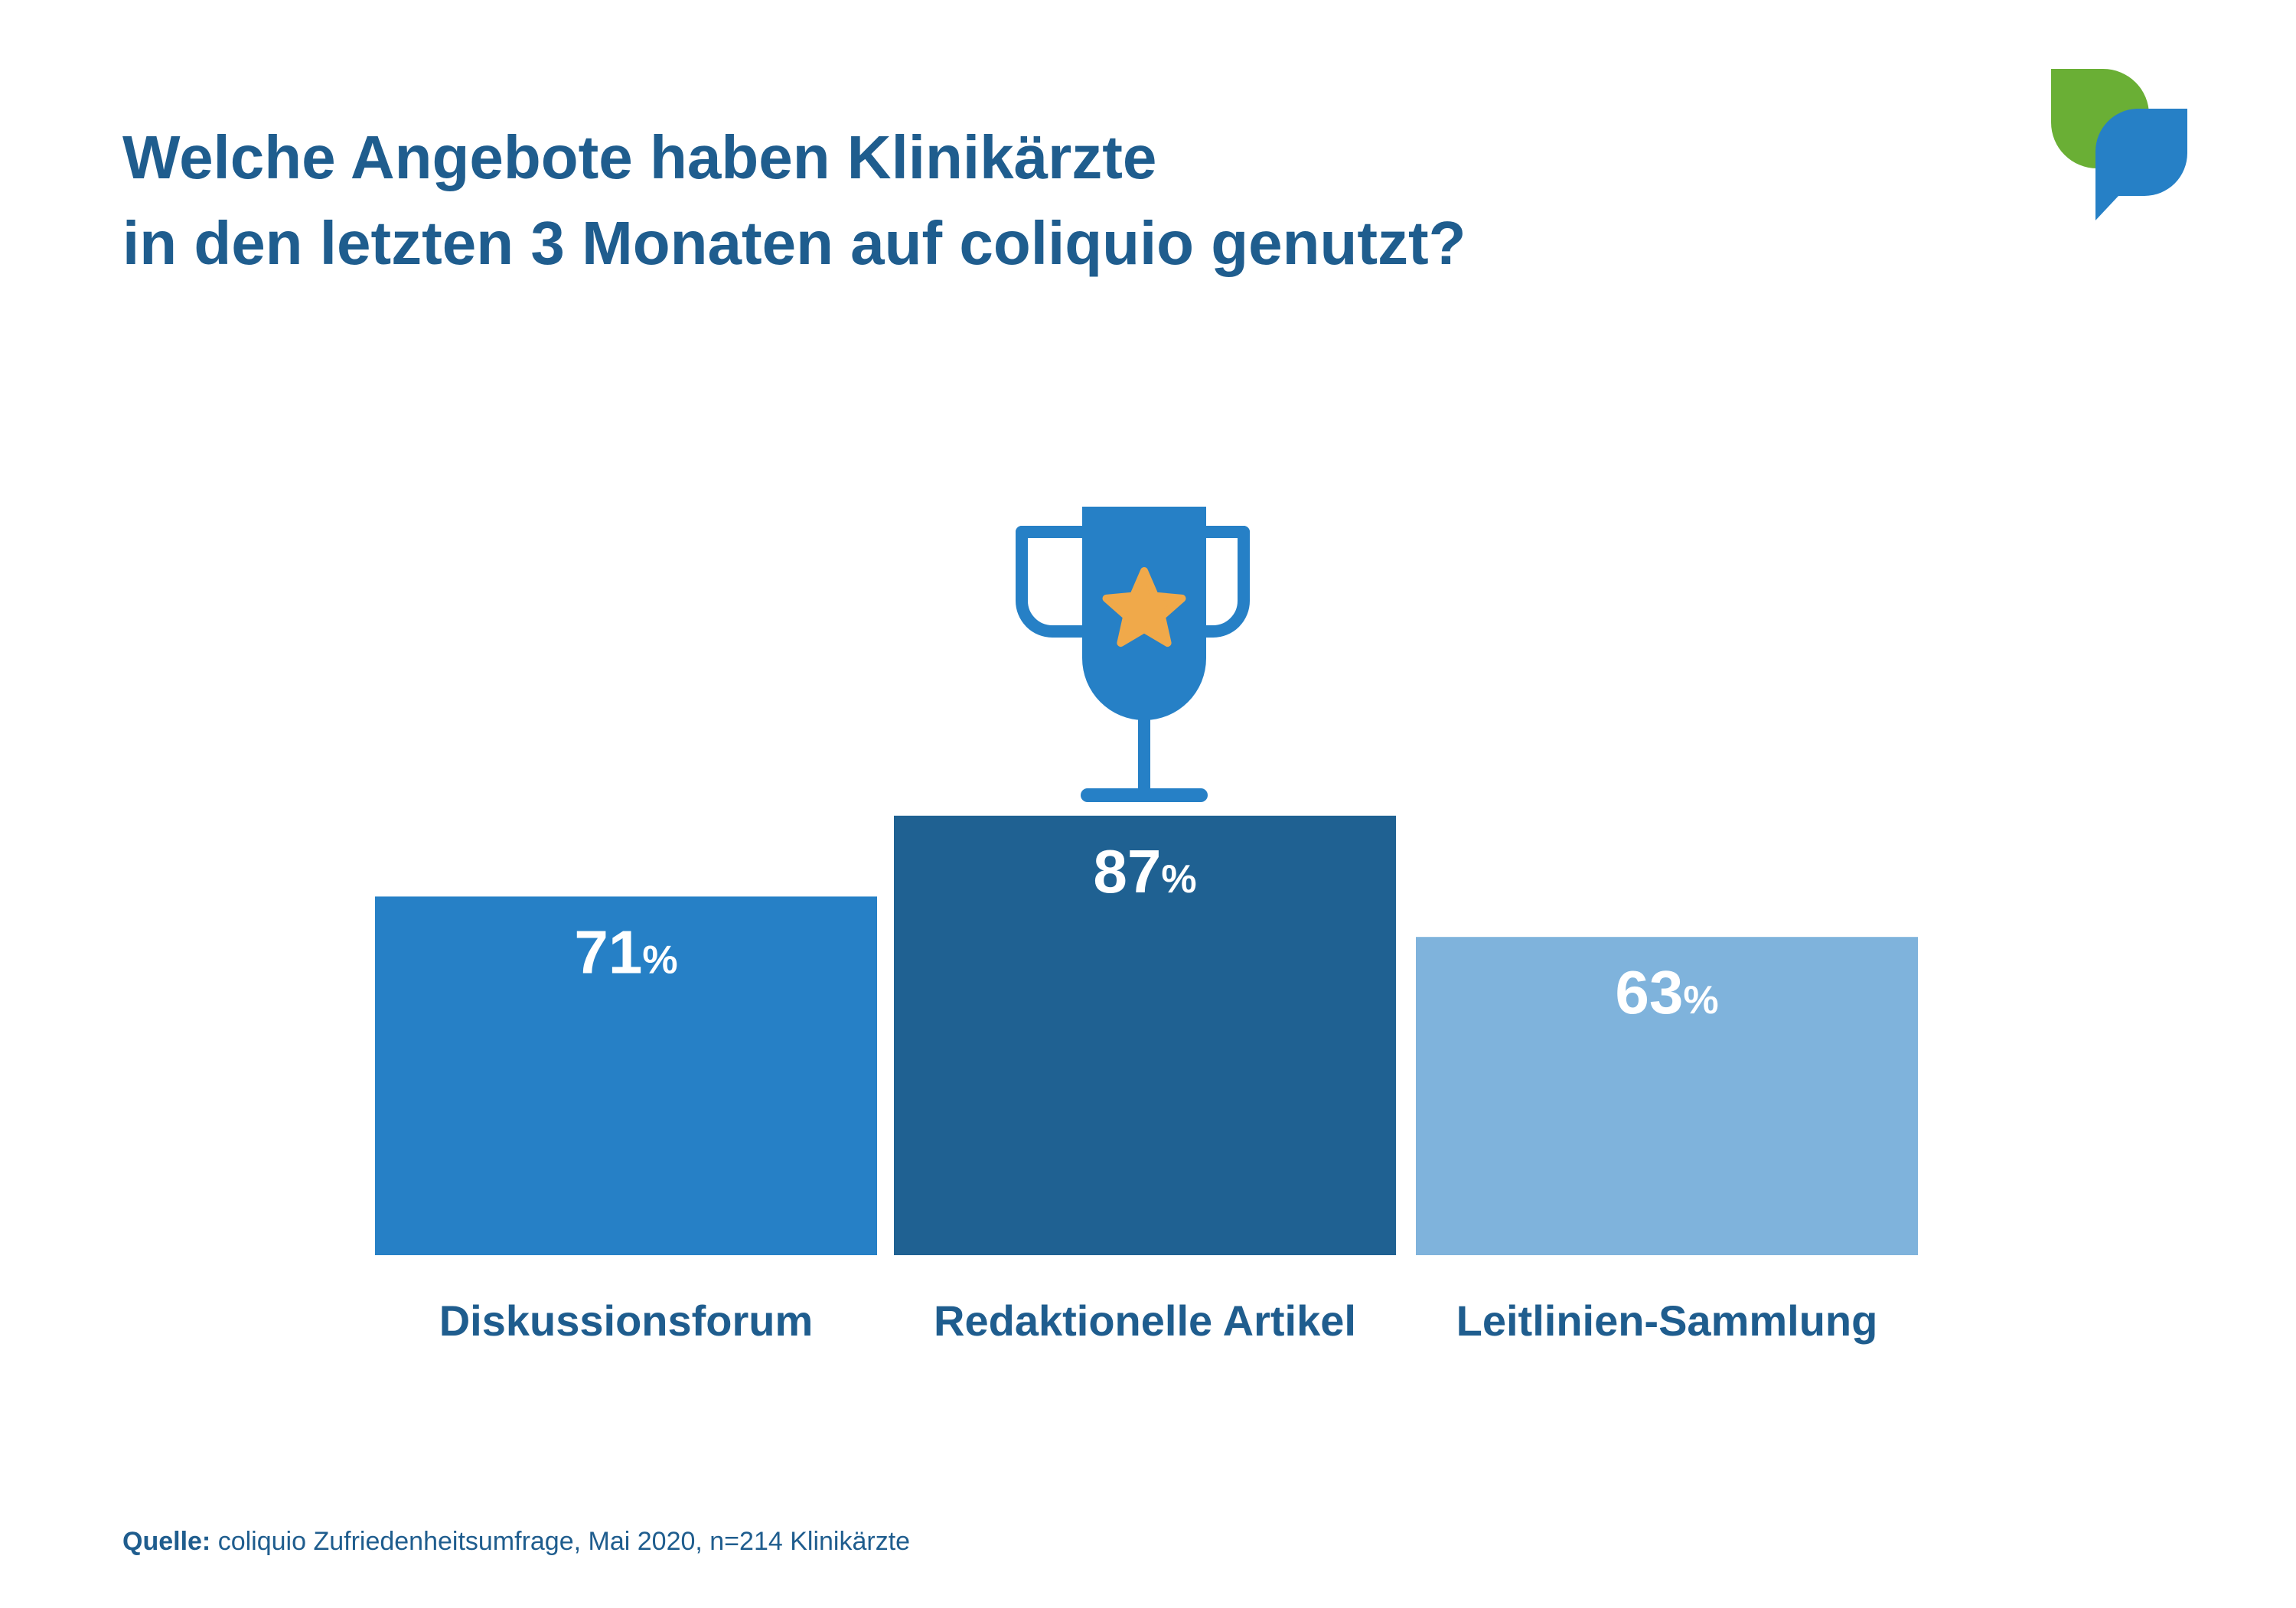  What do you see at coordinates (639, 157) in the screenshot?
I see `chart-title-line-1: Welche Angebote haben Klinikärzte` at bounding box center [639, 157].